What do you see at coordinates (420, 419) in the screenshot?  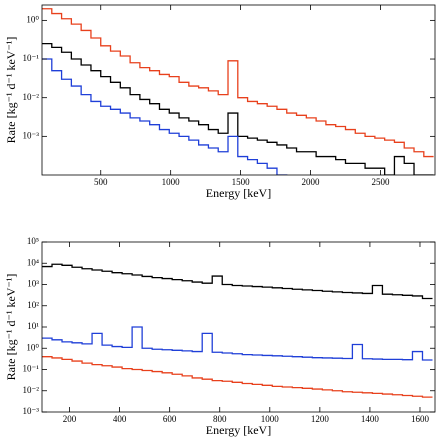 I see `x-tick-label: 1600` at bounding box center [420, 419].